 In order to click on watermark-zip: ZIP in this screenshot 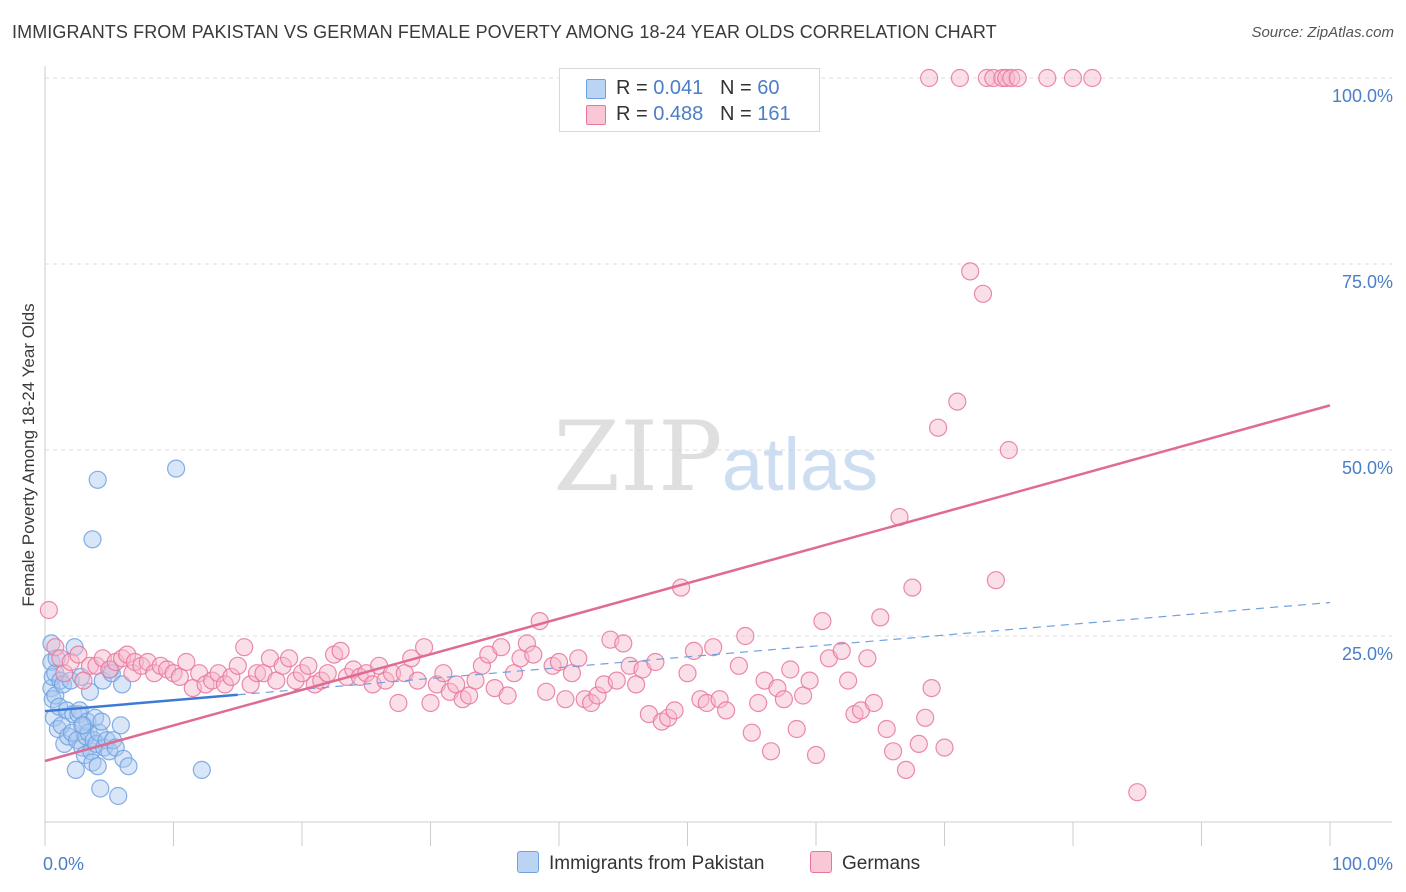, I will do `click(637, 457)`.